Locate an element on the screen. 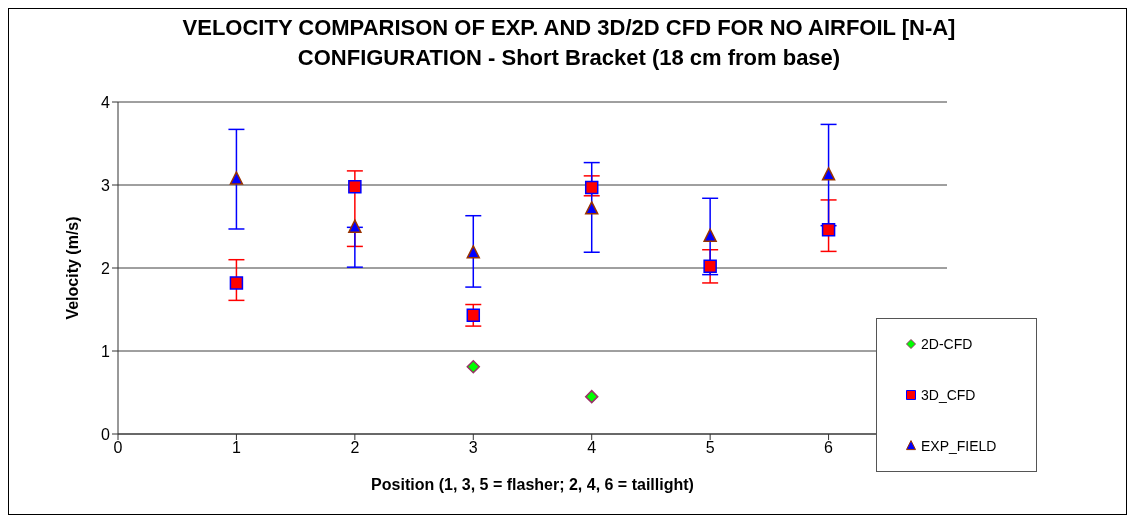 This screenshot has width=1135, height=523. x-tick-label: 3 is located at coordinates (473, 448).